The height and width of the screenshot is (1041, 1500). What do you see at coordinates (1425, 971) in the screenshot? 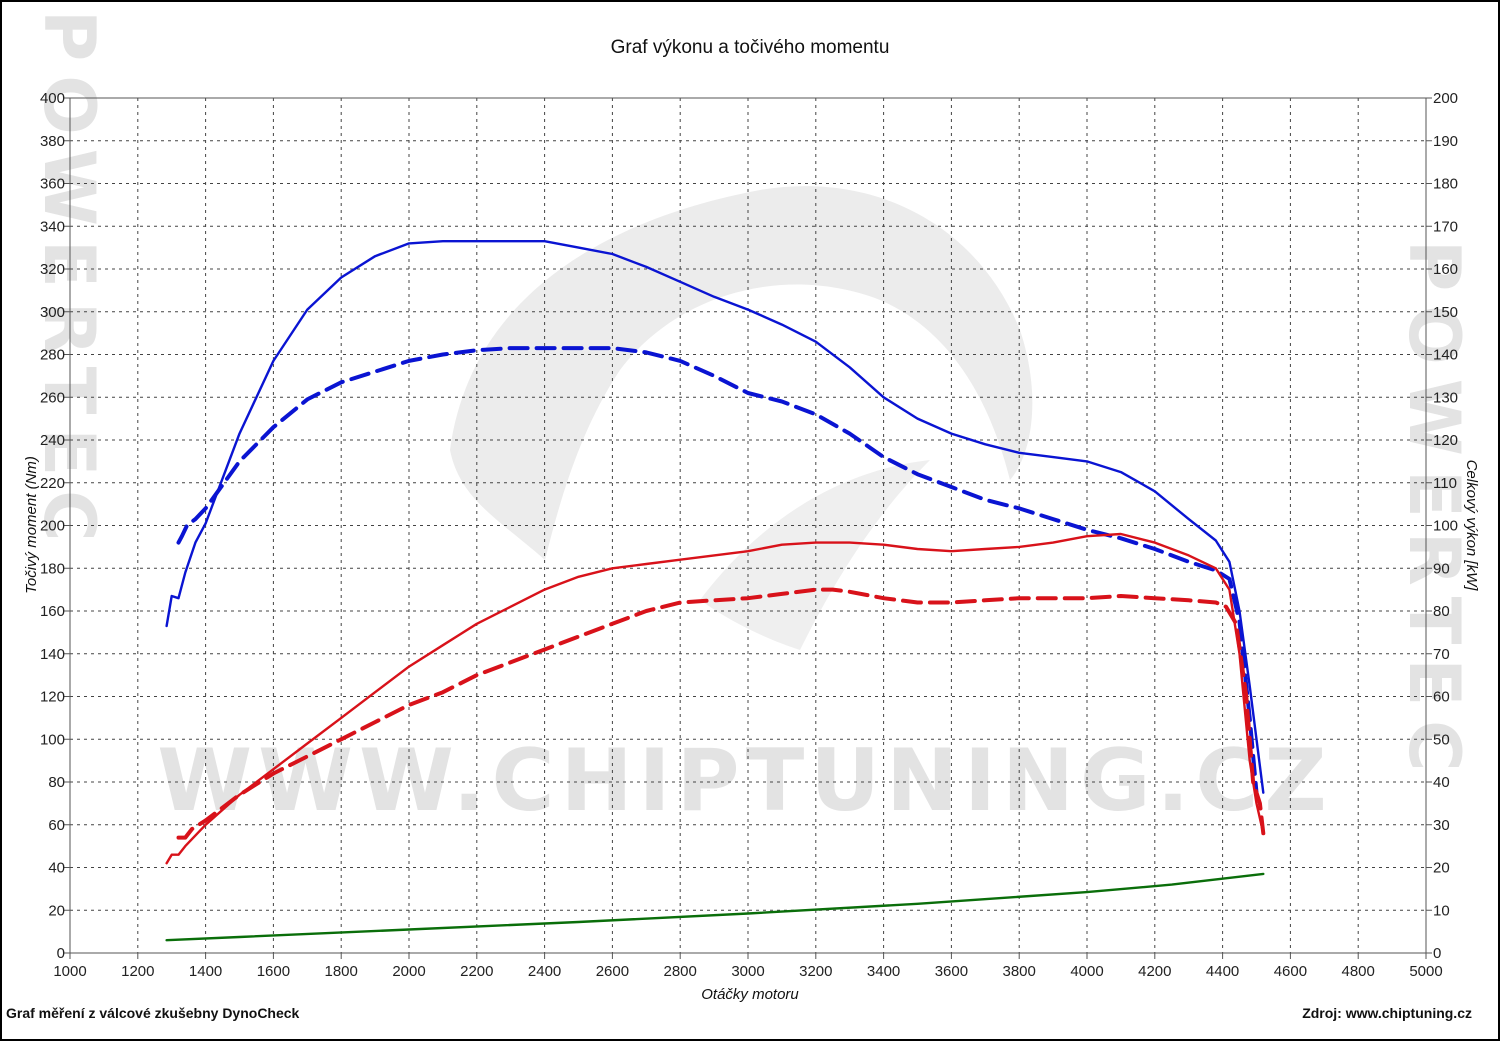
I see `x-tick-label: 5000` at bounding box center [1425, 971].